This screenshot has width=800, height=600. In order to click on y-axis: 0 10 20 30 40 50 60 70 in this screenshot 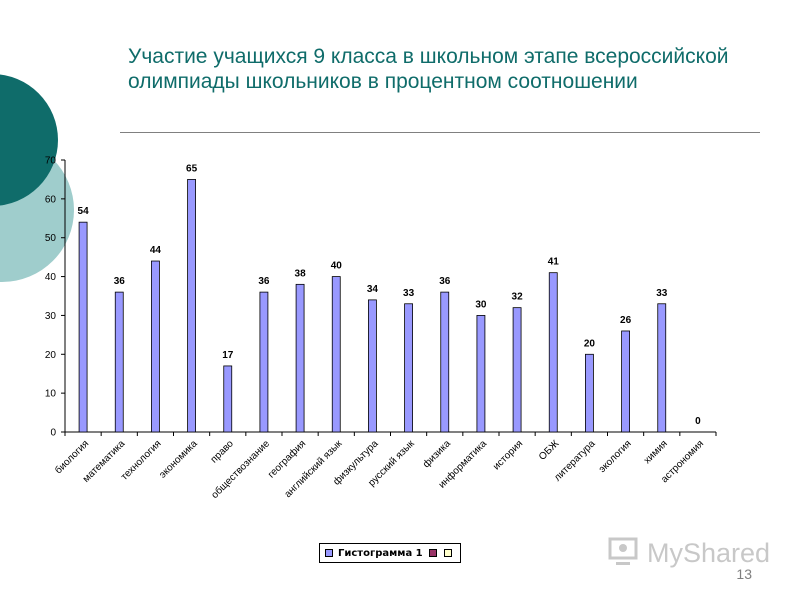, I will do `click(55, 297)`.